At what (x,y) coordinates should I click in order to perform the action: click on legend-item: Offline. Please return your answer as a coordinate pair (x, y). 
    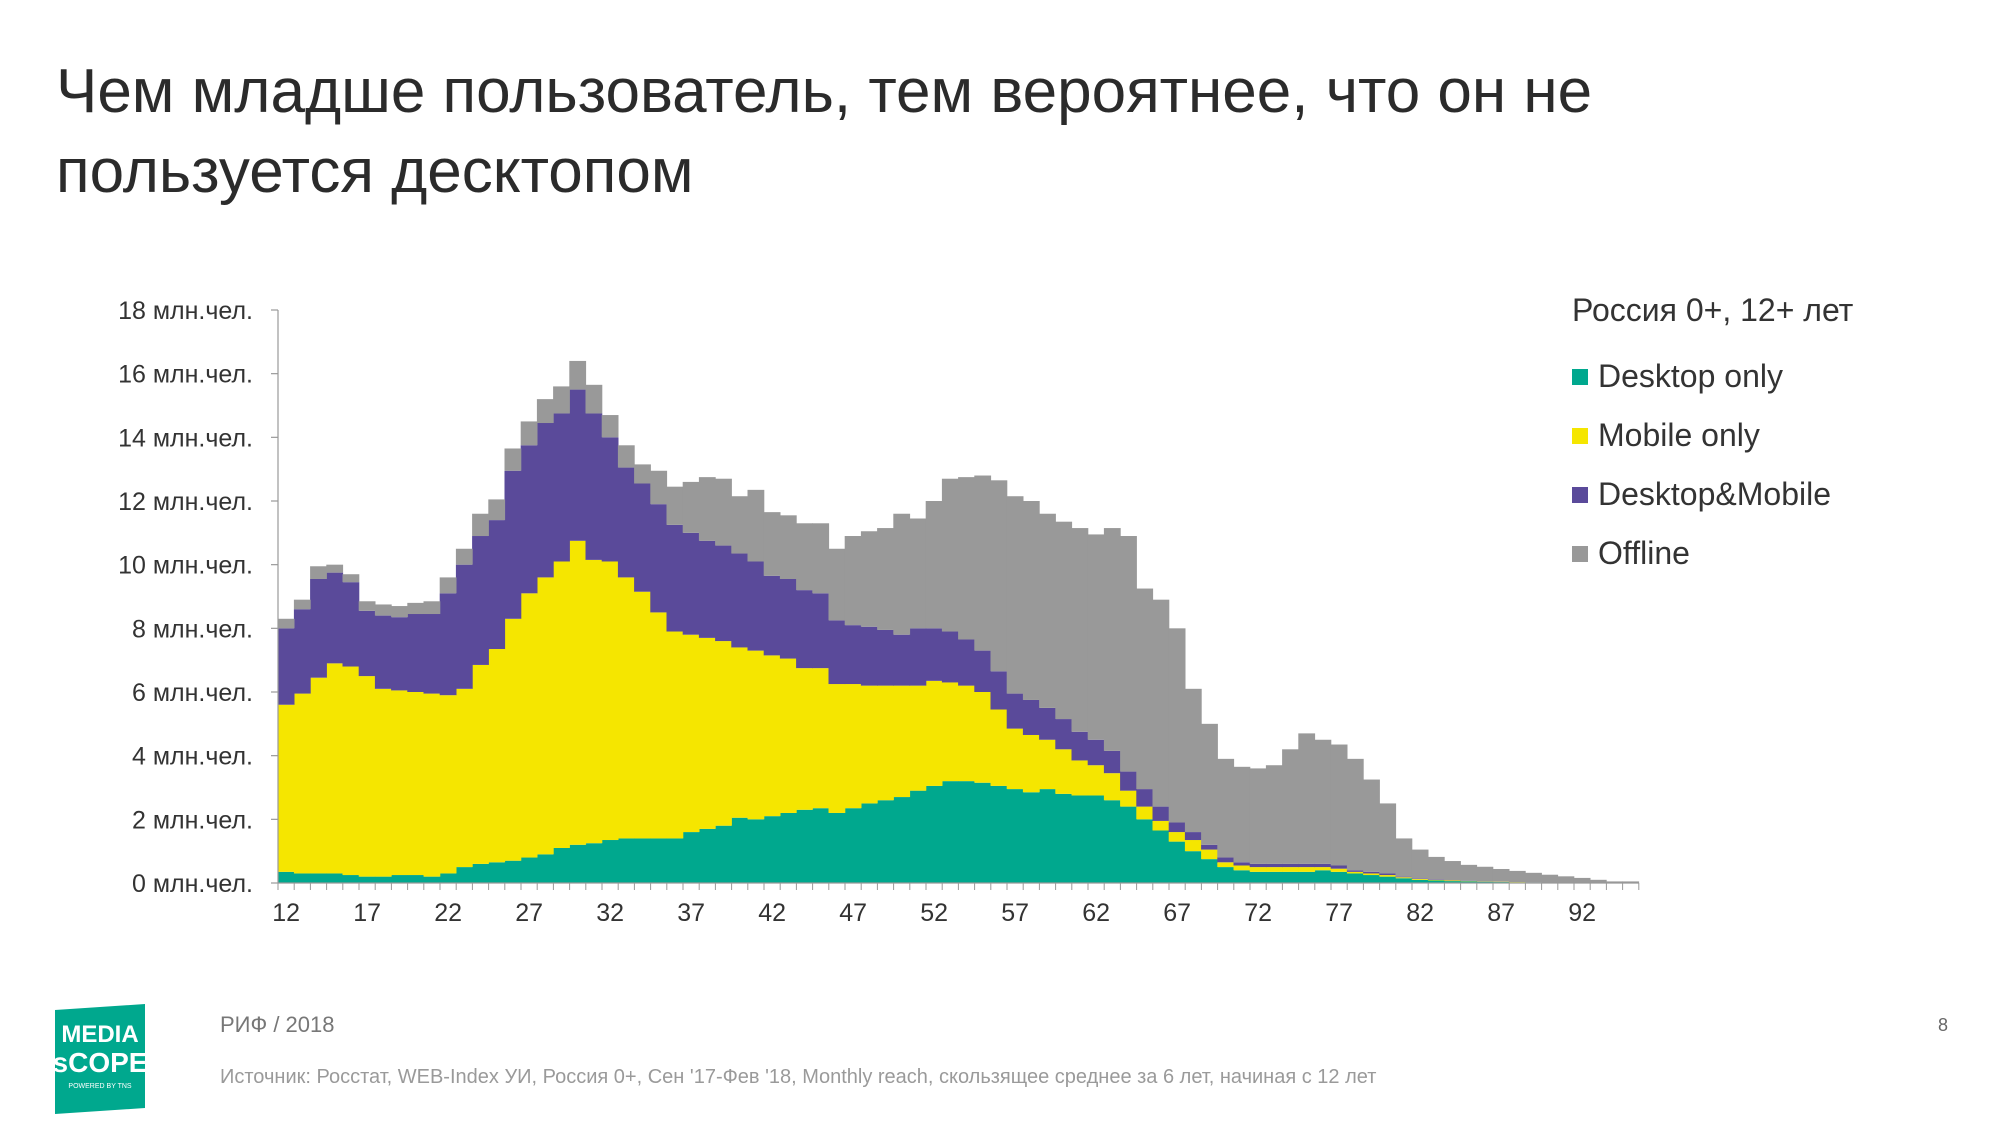
    Looking at the image, I should click on (1772, 553).